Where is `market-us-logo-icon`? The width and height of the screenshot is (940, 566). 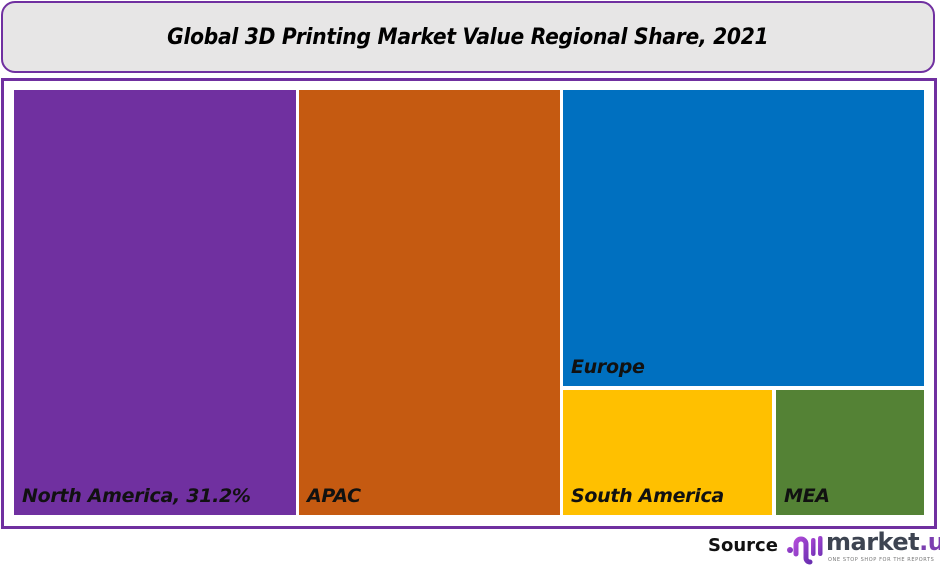 market-us-logo-icon is located at coordinates (805, 550).